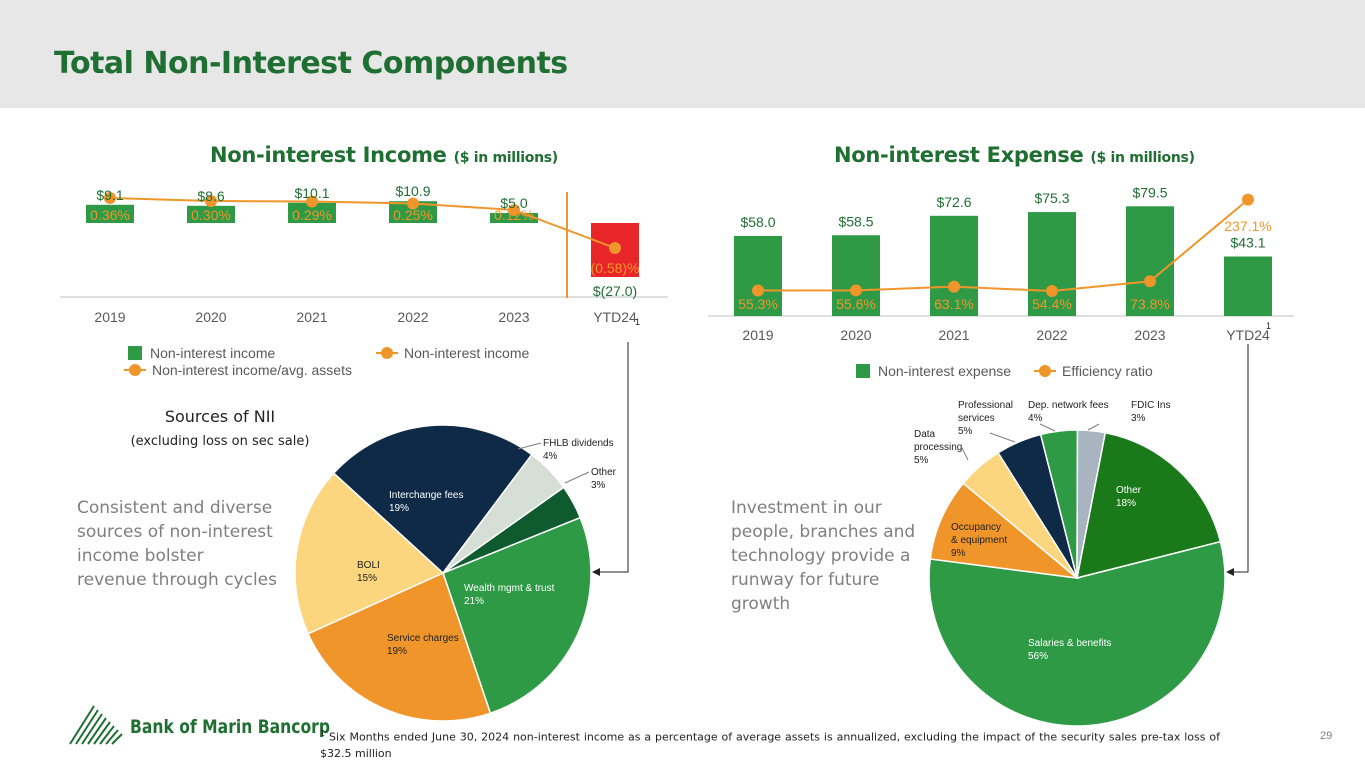 The height and width of the screenshot is (768, 1365). Describe the element at coordinates (230, 727) in the screenshot. I see `logo-text: Bank of Marin Bancorp` at that location.